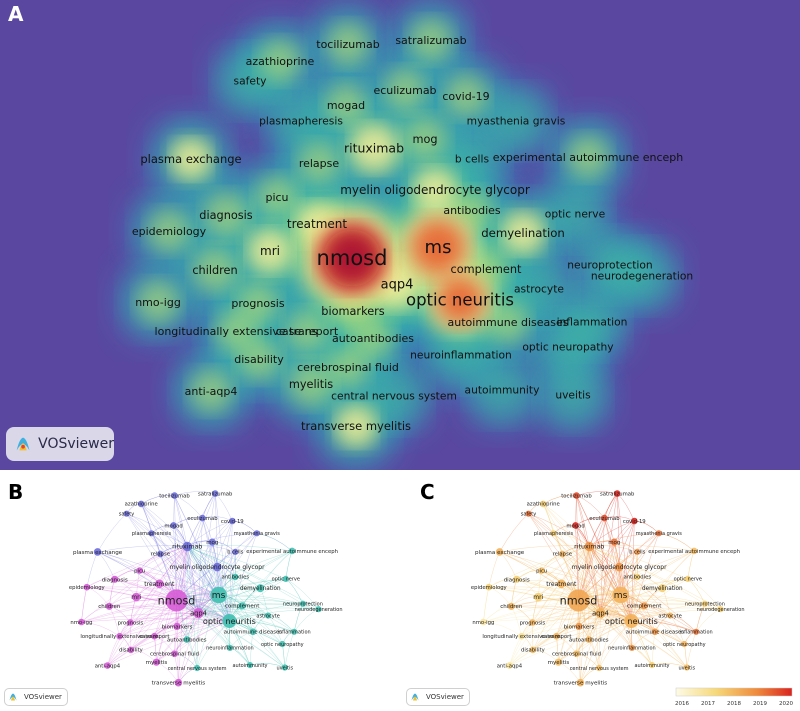  What do you see at coordinates (177, 627) in the screenshot?
I see `network-label-biomarkers: biomarkers` at bounding box center [177, 627].